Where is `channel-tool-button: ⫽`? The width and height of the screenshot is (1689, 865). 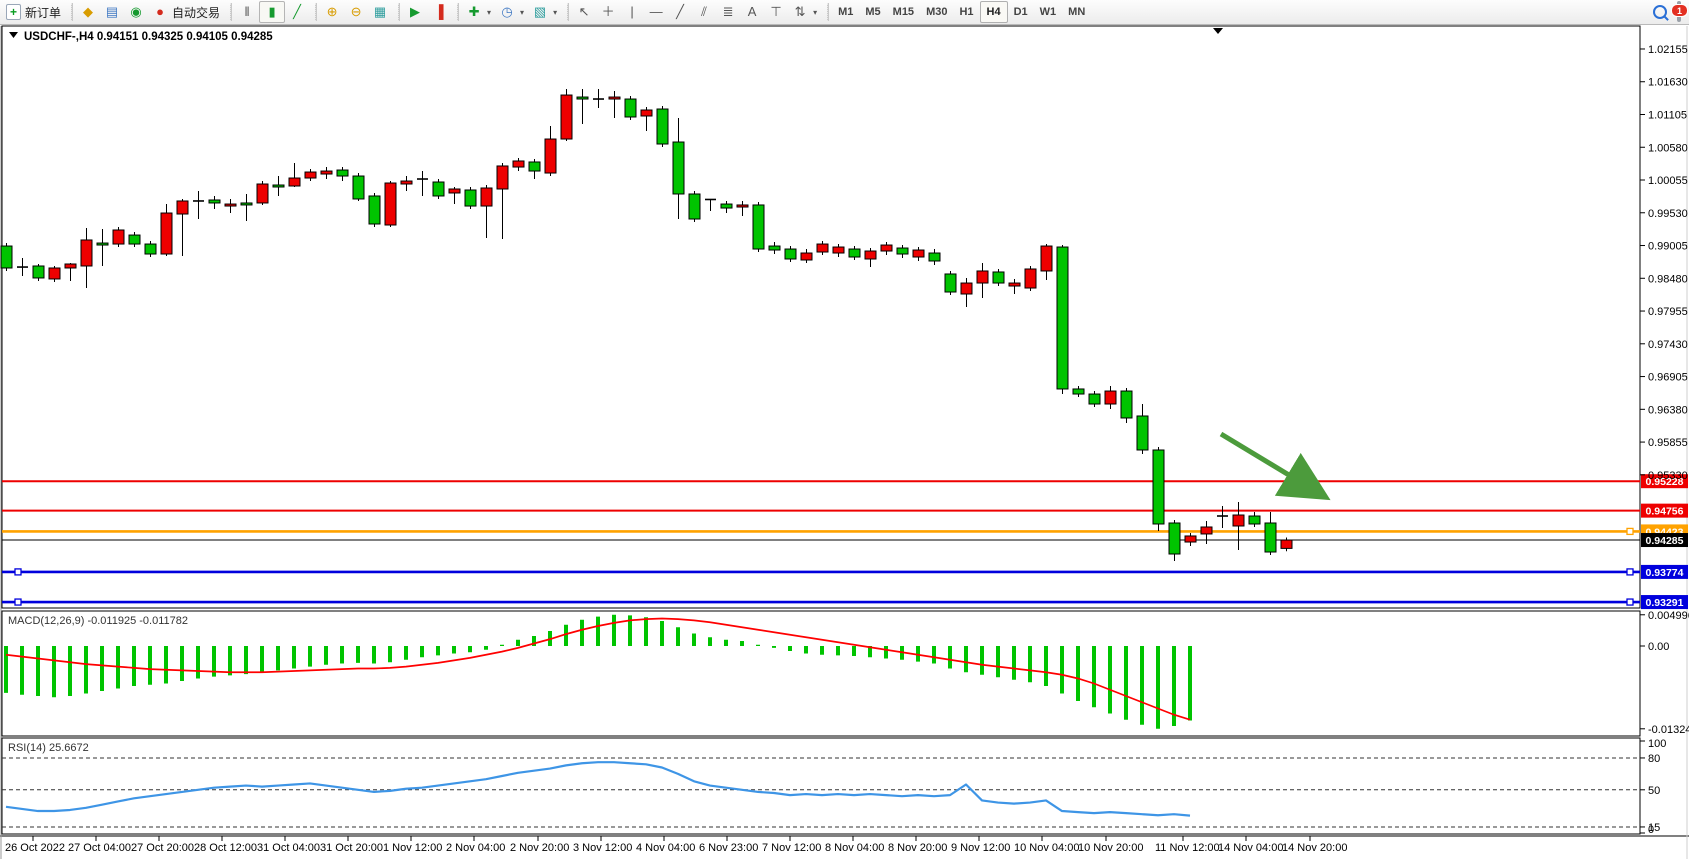 channel-tool-button: ⫽ is located at coordinates (704, 12).